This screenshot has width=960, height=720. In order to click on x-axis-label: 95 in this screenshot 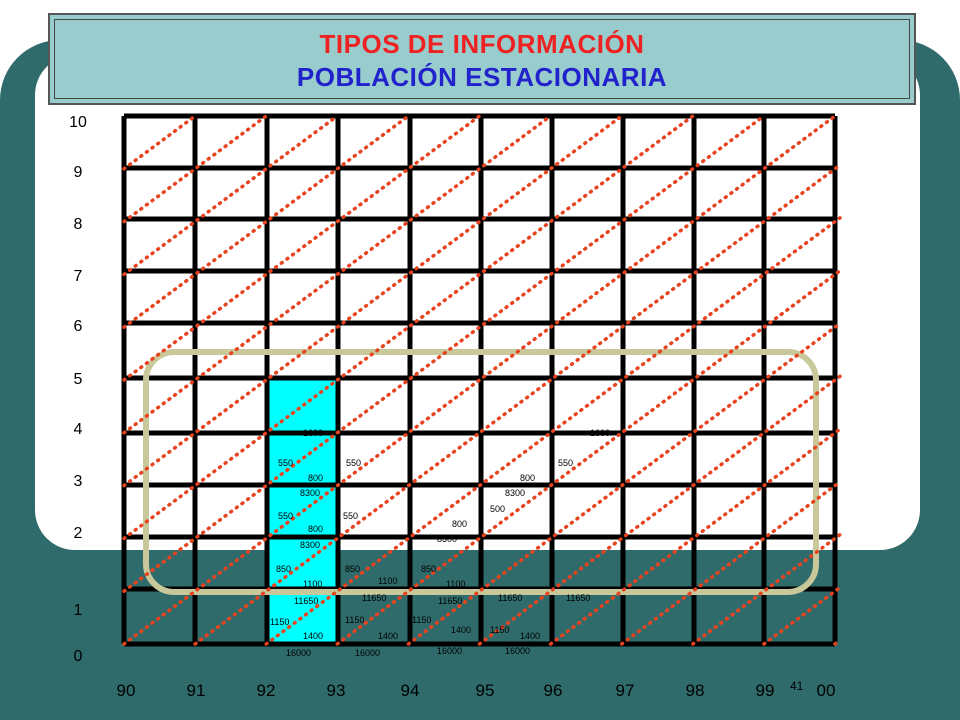, I will do `click(485, 690)`.